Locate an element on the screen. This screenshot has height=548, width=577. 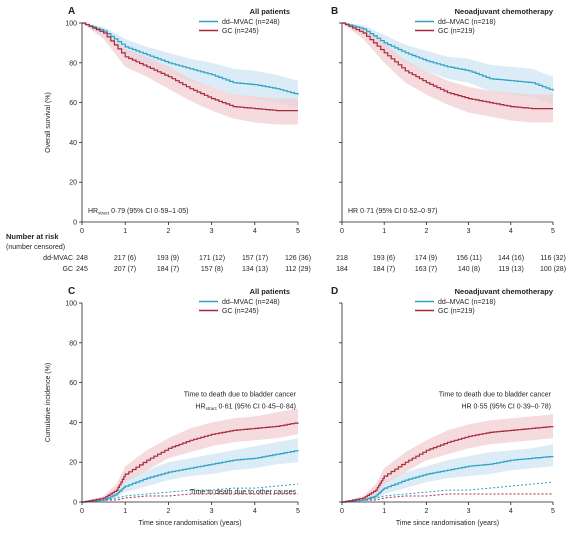
panel-letter: D is located at coordinates (334, 291).